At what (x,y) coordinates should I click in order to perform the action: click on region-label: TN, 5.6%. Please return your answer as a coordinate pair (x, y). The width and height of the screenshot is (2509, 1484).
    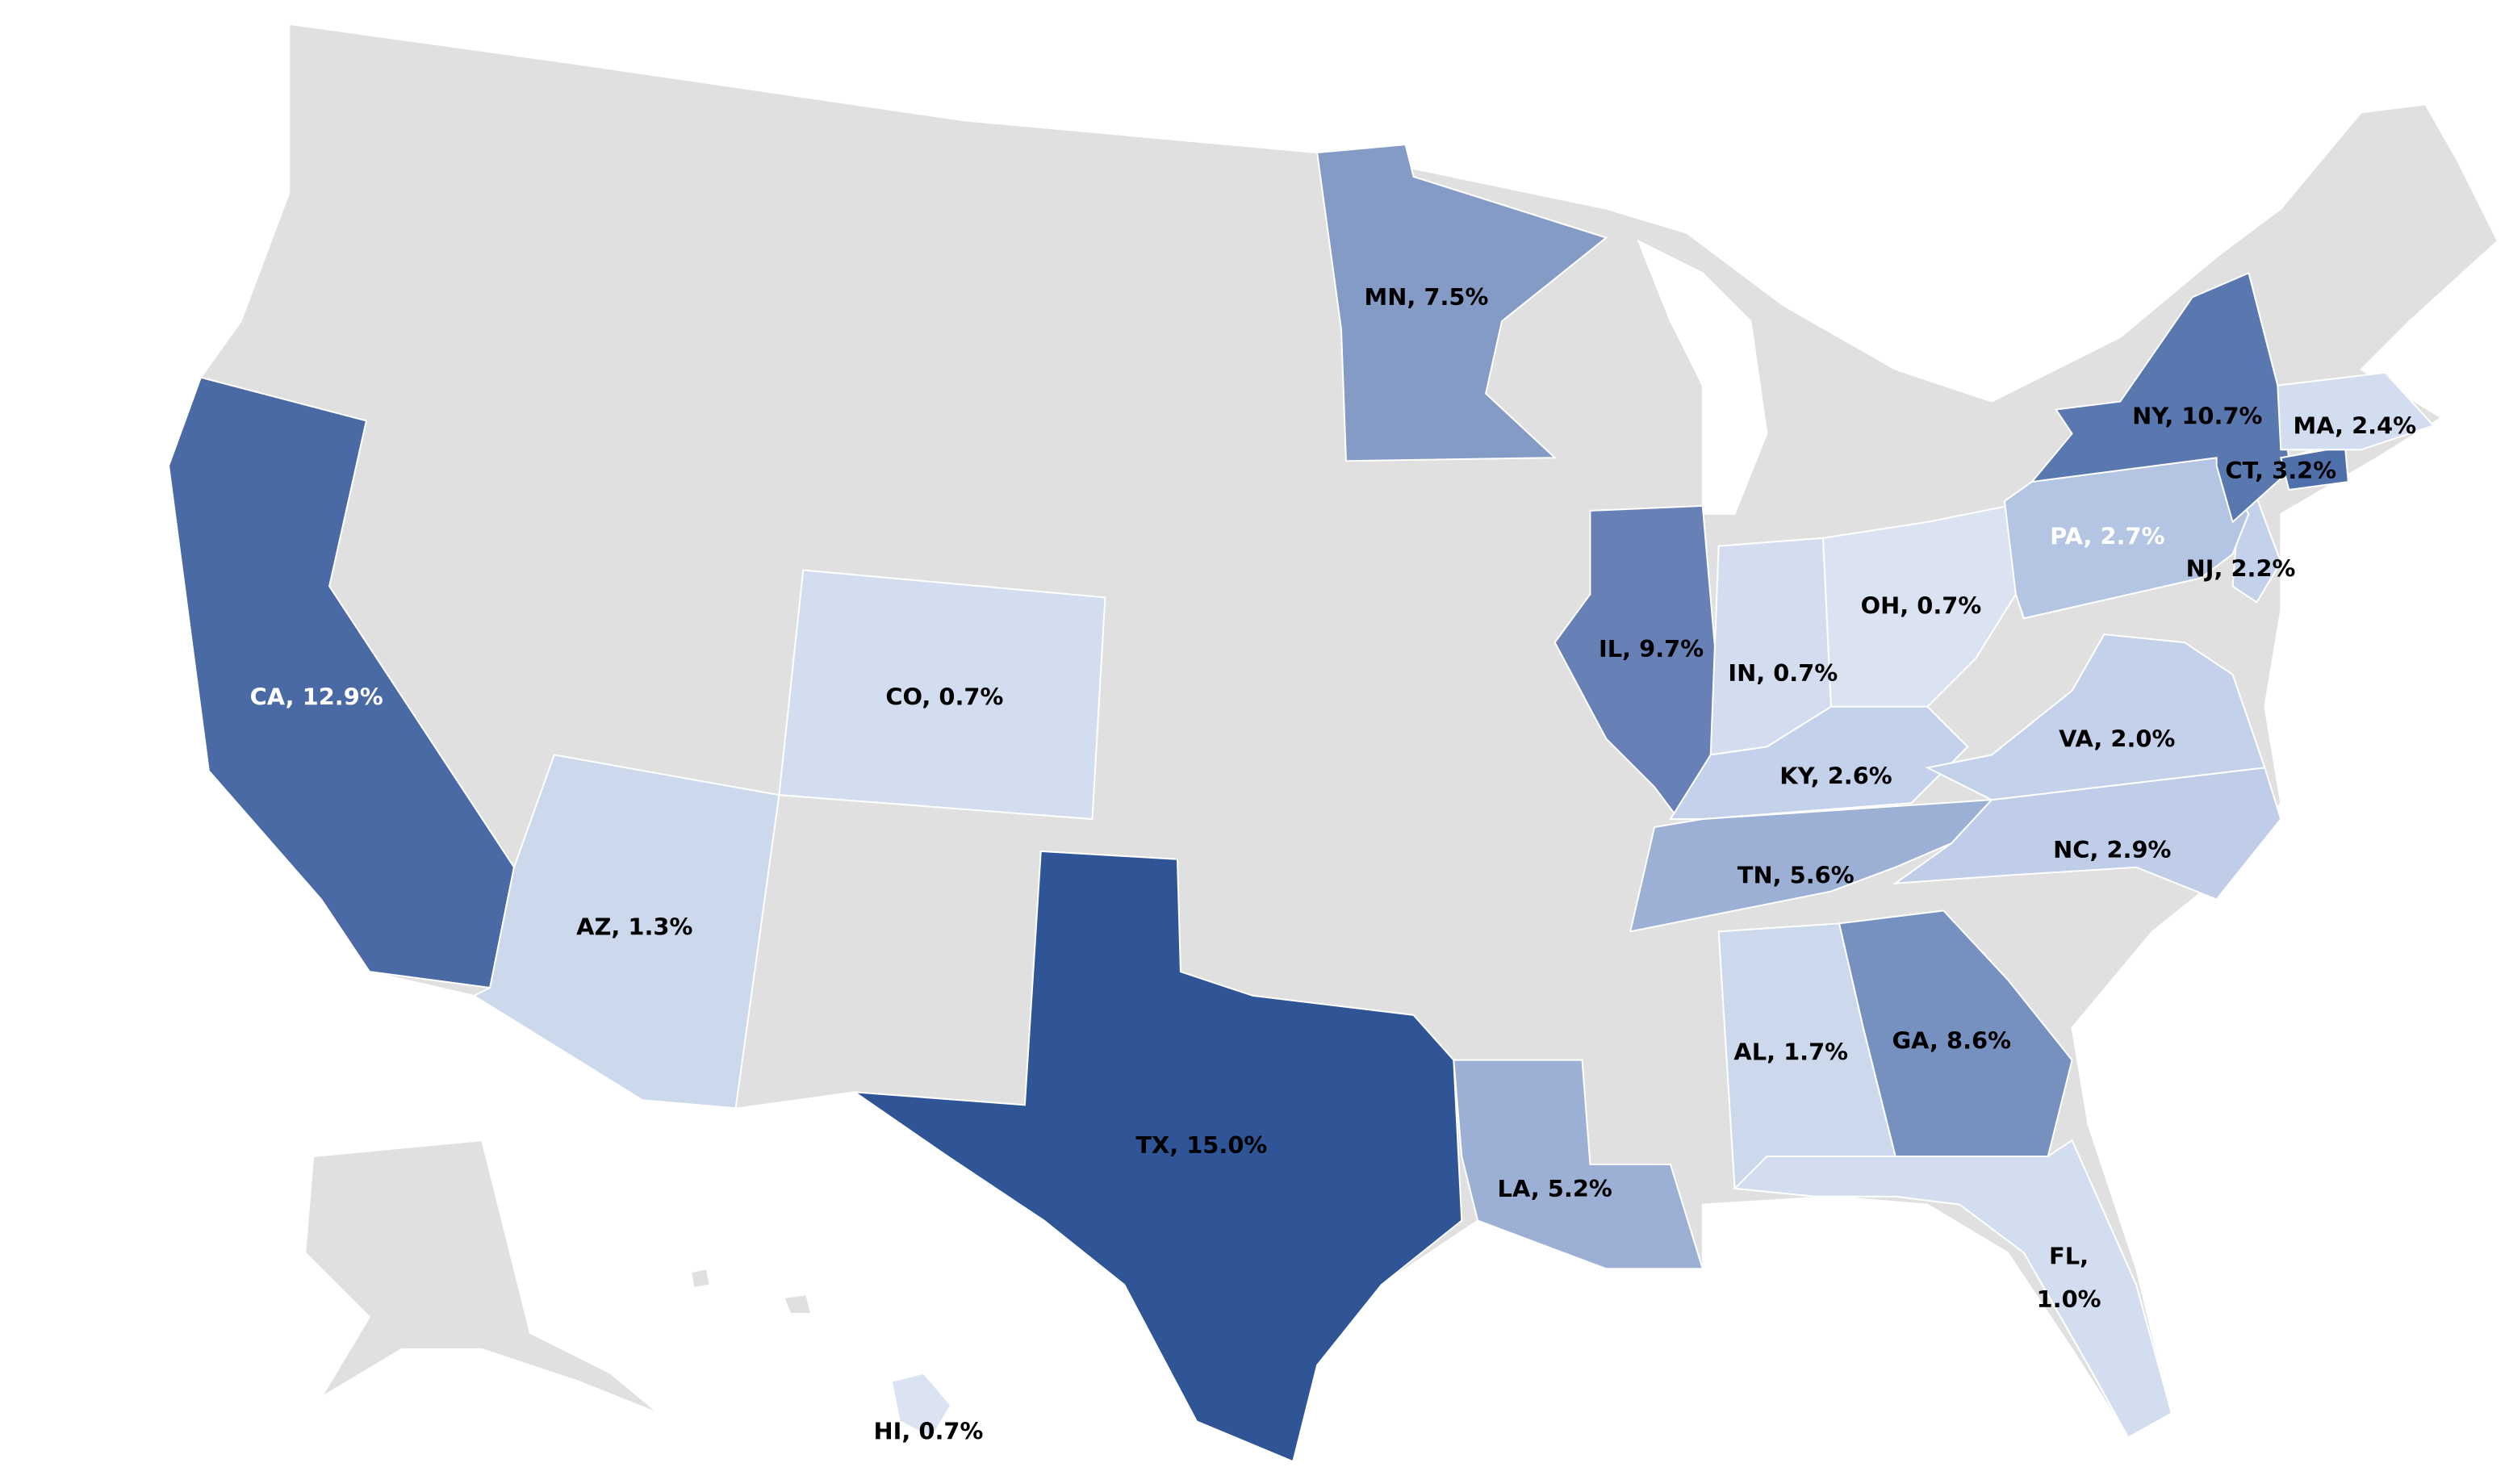
    Looking at the image, I should click on (1796, 875).